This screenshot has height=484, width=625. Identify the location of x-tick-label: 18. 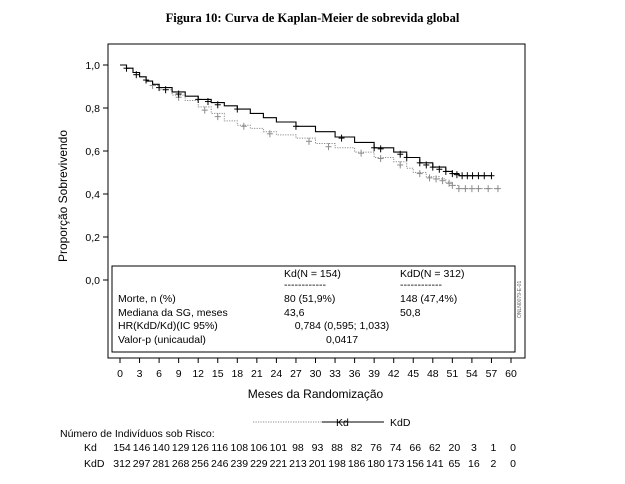
(237, 374).